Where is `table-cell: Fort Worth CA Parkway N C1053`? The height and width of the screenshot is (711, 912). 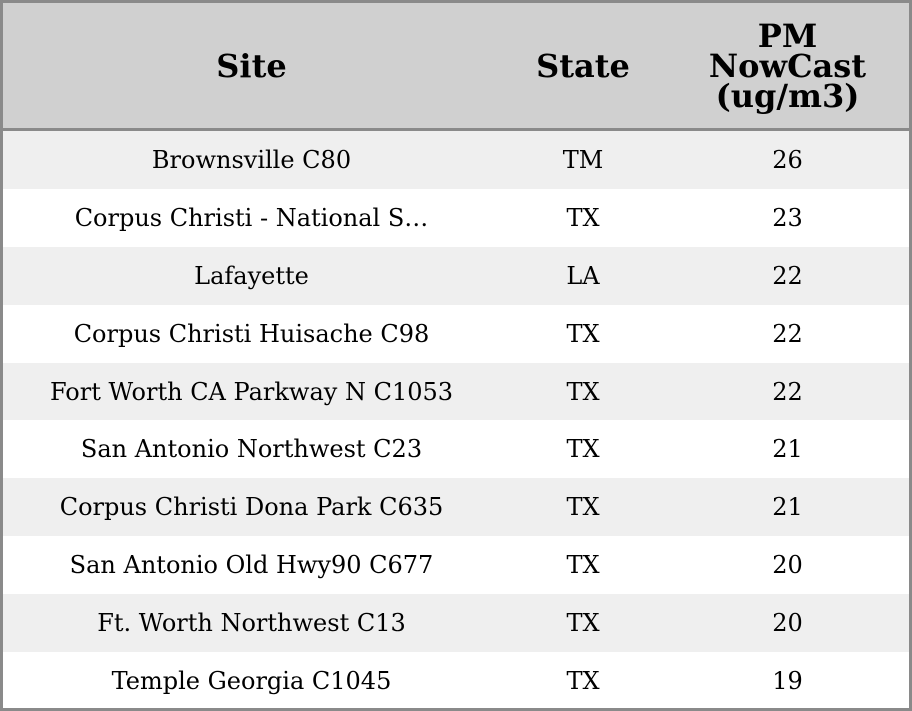 table-cell: Fort Worth CA Parkway N C1053 is located at coordinates (251, 391).